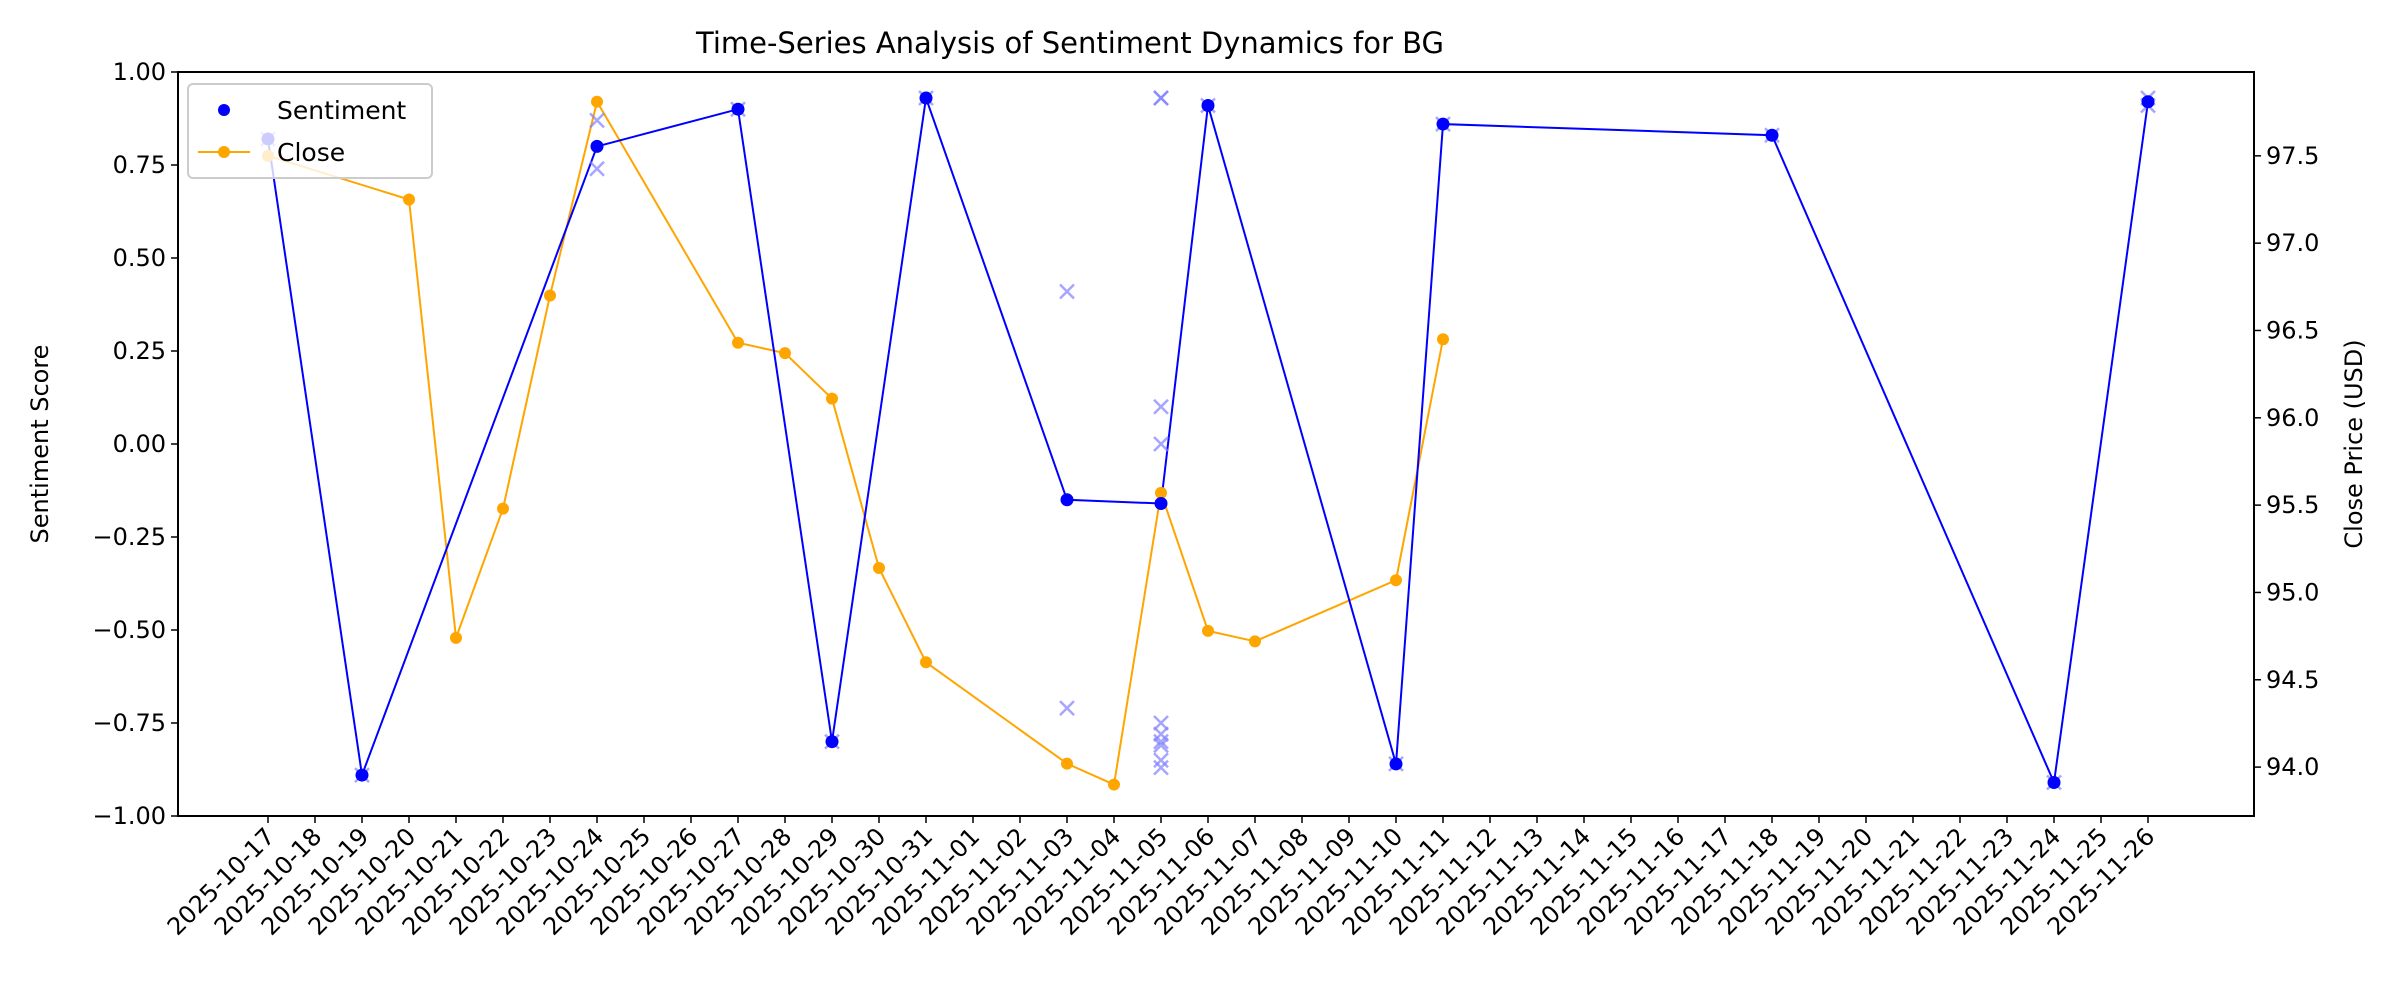  I want to click on legend-box, so click(310, 131).